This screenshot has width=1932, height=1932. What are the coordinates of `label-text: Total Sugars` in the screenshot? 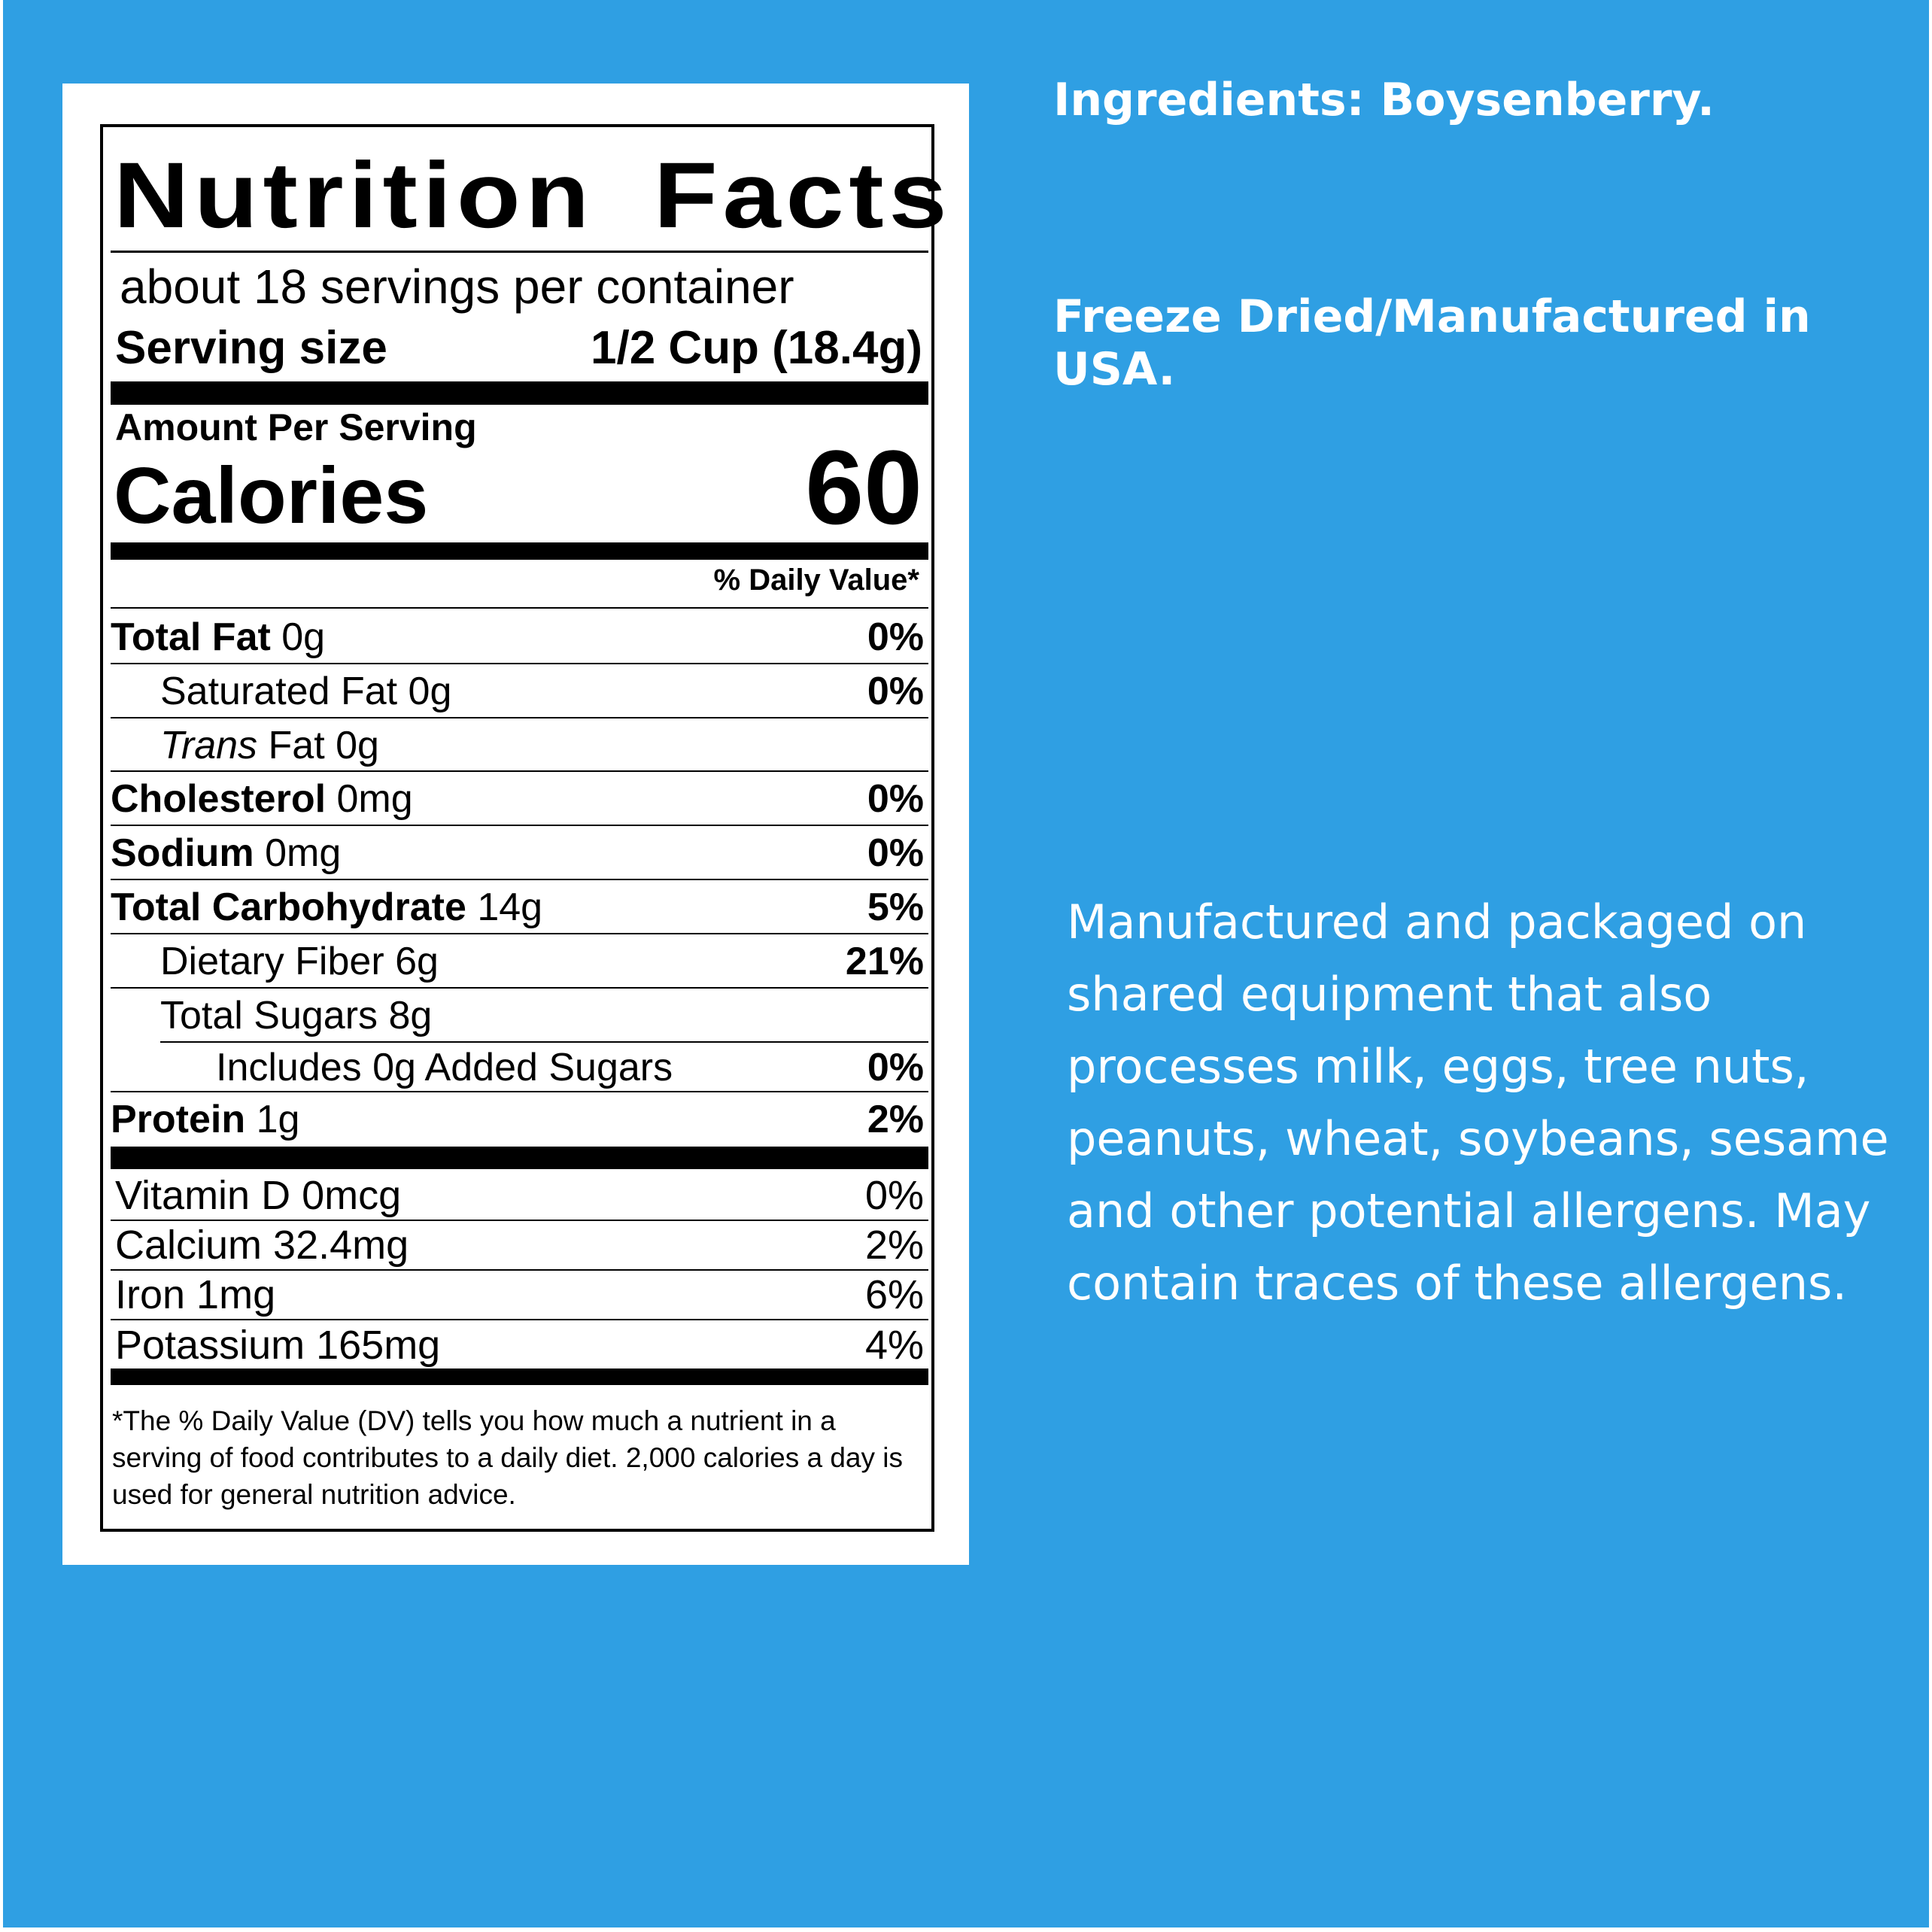 It's located at (269, 1015).